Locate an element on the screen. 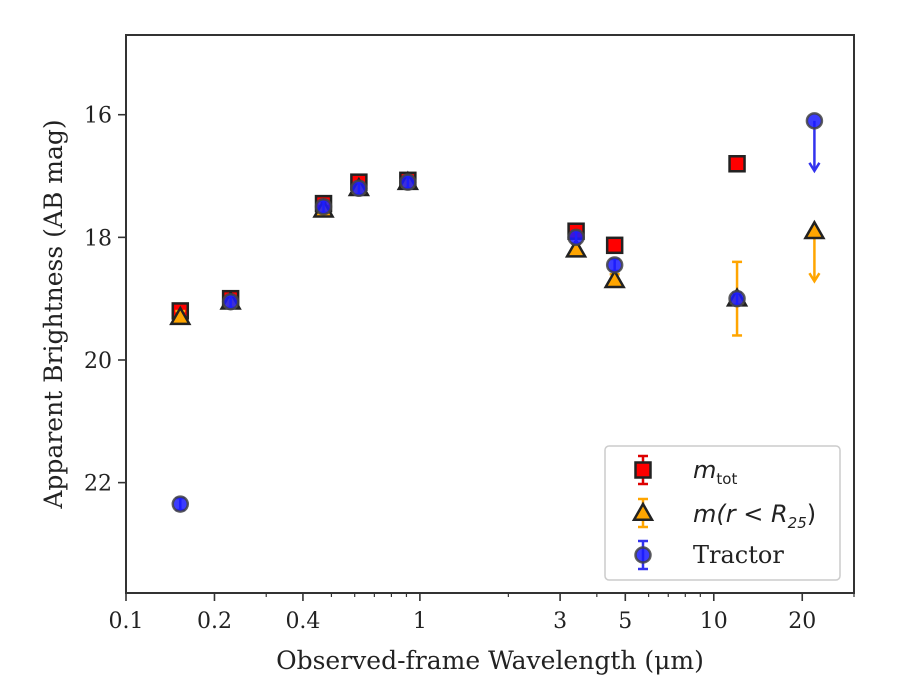 The width and height of the screenshot is (900, 700). y-axis-label: Apparent Brightness (AB mag) is located at coordinates (53, 314).